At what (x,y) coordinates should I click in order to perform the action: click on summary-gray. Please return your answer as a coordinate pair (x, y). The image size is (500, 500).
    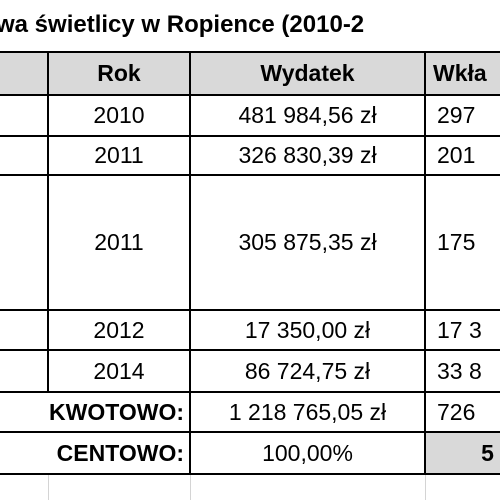
    Looking at the image, I should click on (462, 453).